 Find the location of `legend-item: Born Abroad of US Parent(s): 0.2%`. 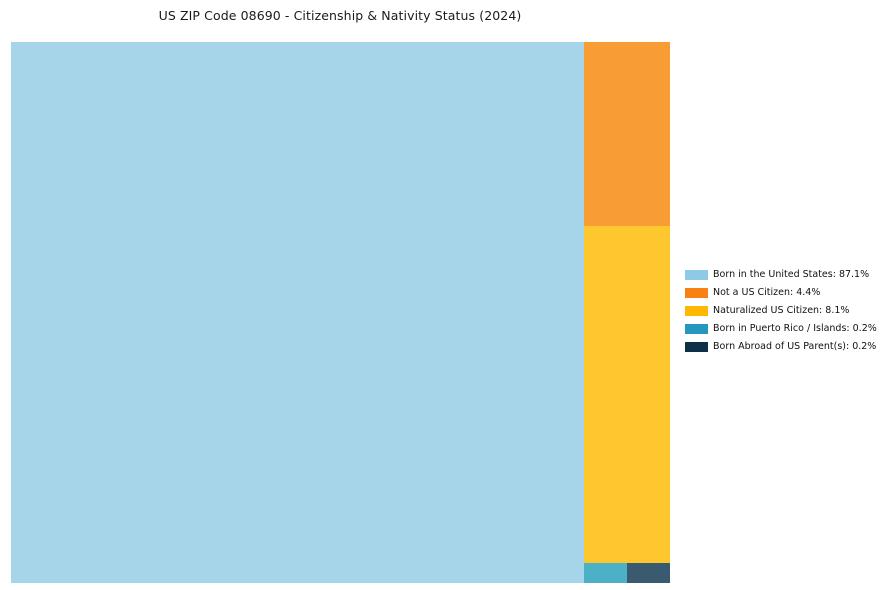

legend-item: Born Abroad of US Parent(s): 0.2% is located at coordinates (785, 347).